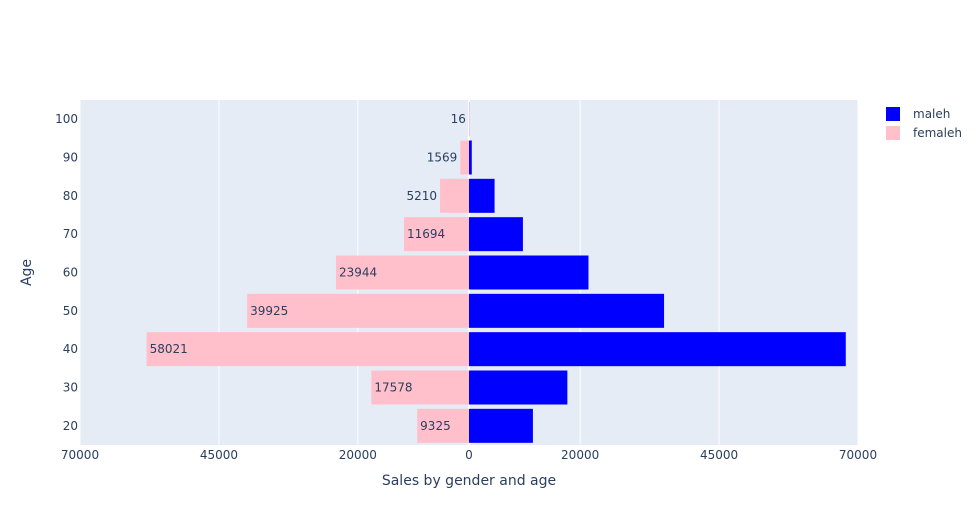 The image size is (979, 525). I want to click on legend: maleh femaleh, so click(924, 123).